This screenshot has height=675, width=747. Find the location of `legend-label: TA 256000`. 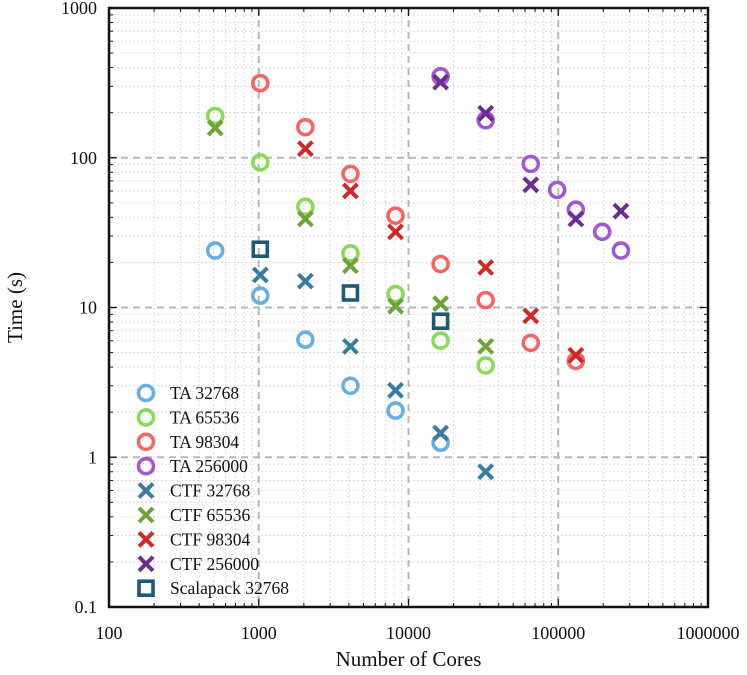

legend-label: TA 256000 is located at coordinates (209, 466).